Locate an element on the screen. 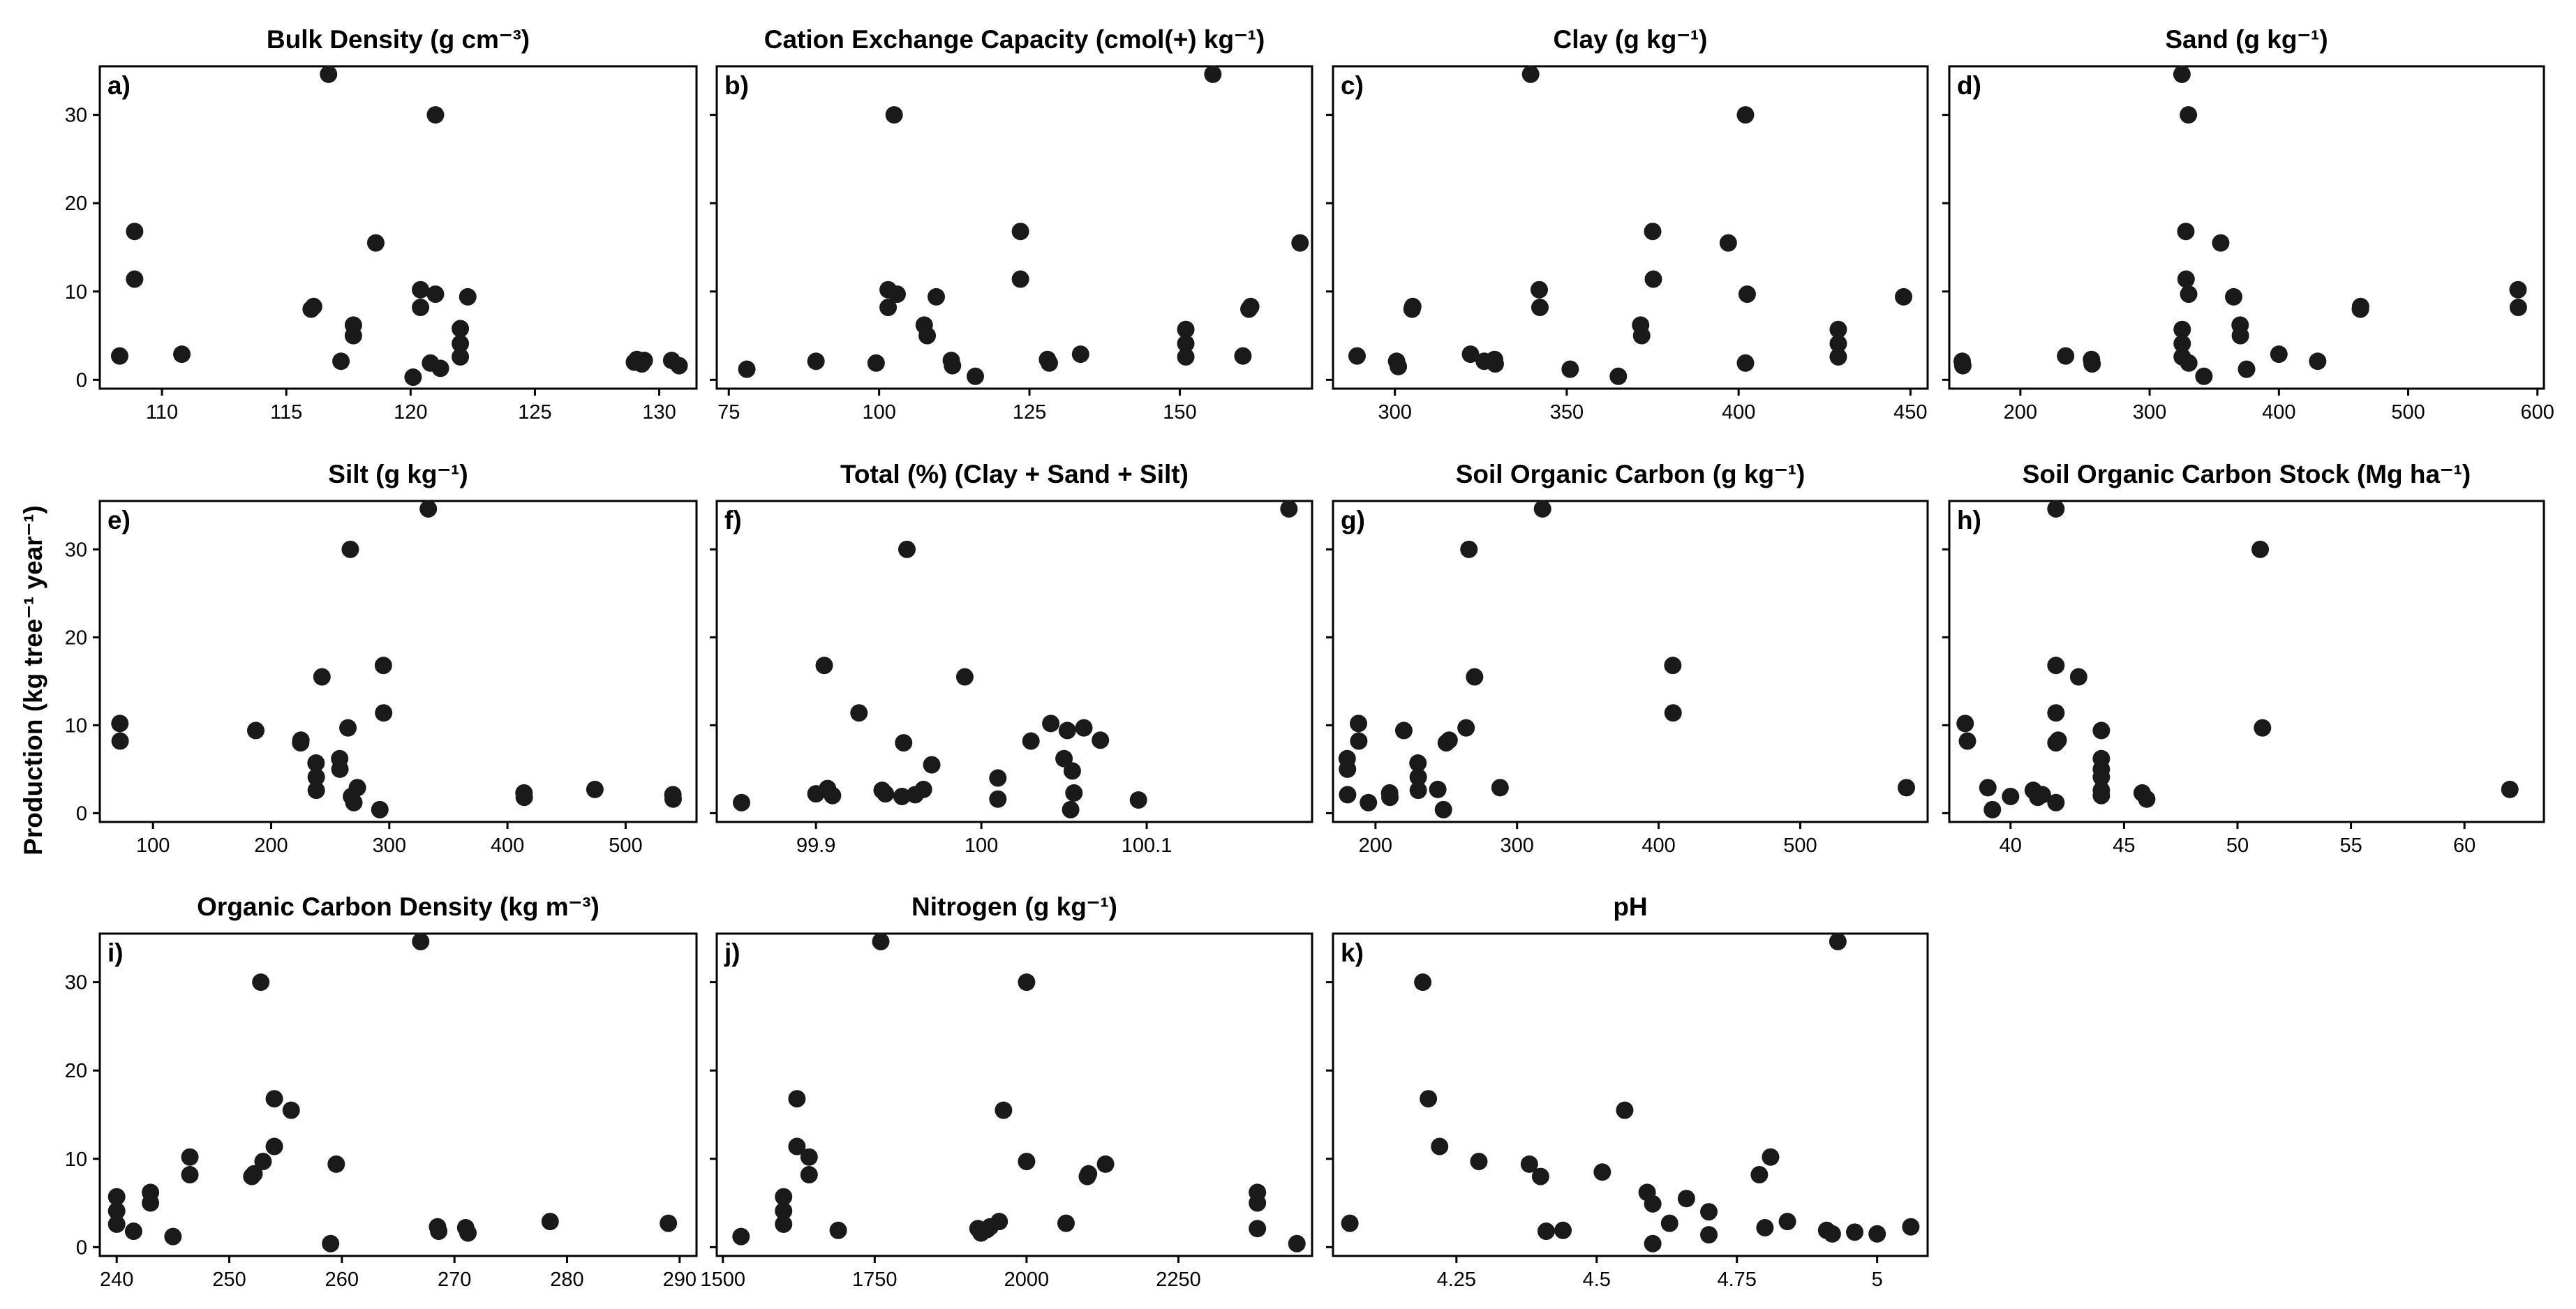 This screenshot has height=1309, width=2576. panel-letter: f) is located at coordinates (733, 520).